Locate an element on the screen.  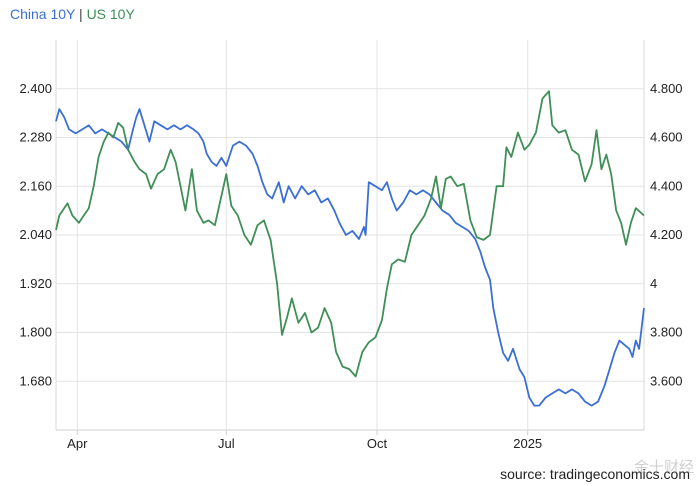
chart-legend-title: China 10Y | US 10Y is located at coordinates (72, 14).